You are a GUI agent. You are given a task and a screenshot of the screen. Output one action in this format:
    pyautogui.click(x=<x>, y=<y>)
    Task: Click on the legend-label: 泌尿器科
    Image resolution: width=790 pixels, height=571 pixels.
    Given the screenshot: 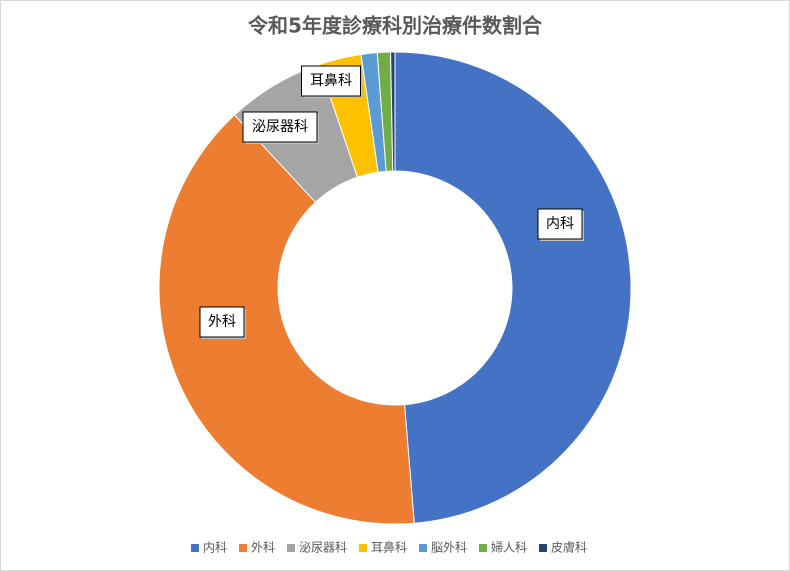 What is the action you would take?
    pyautogui.click(x=323, y=548)
    